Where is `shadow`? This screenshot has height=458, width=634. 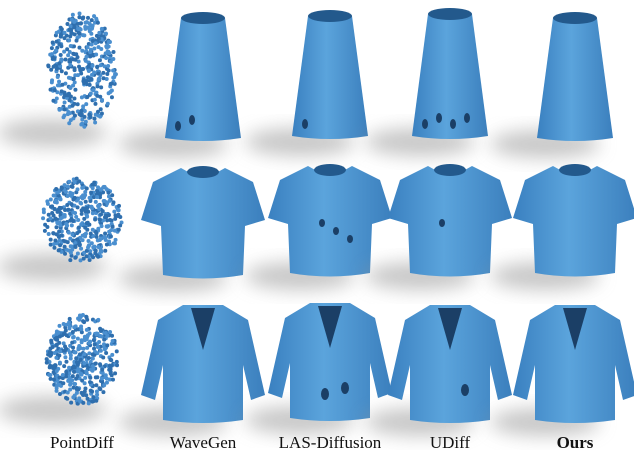
shadow is located at coordinates (53, 133).